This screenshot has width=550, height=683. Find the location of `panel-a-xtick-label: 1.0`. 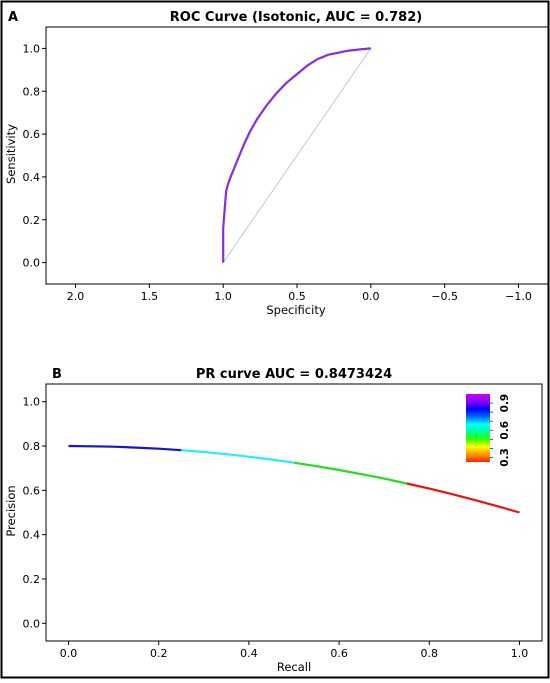

panel-a-xtick-label: 1.0 is located at coordinates (223, 296).